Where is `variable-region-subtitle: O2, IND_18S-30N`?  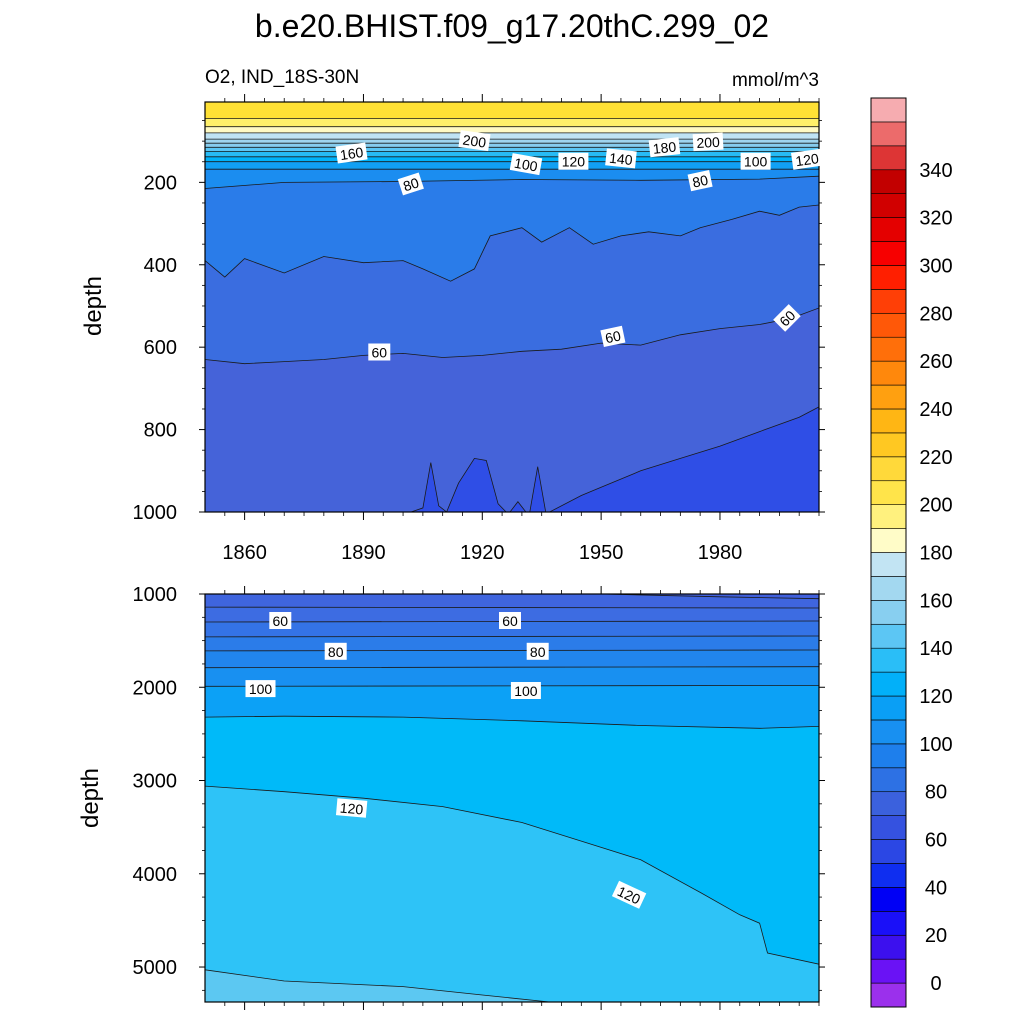 variable-region-subtitle: O2, IND_18S-30N is located at coordinates (282, 77).